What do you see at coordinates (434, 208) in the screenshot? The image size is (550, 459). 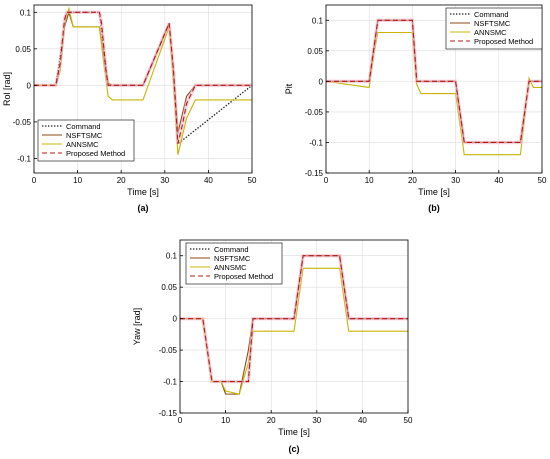 I see `panel-label: (b)` at bounding box center [434, 208].